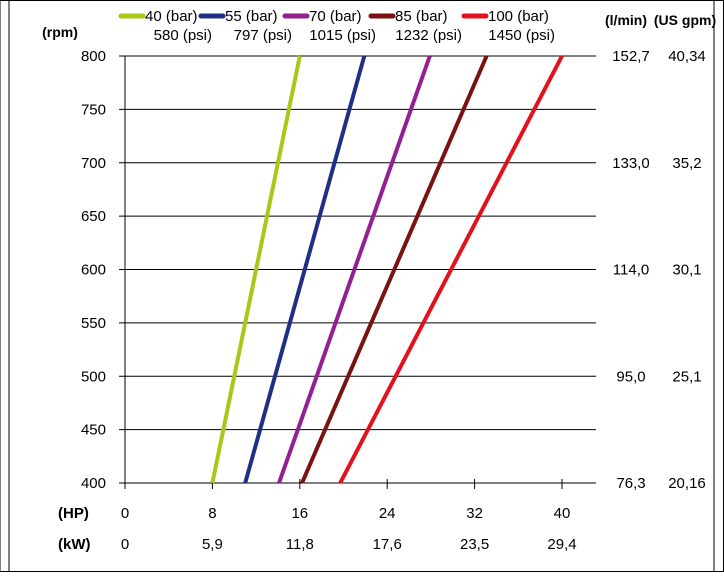 The width and height of the screenshot is (724, 577). Describe the element at coordinates (93, 430) in the screenshot. I see `y-tick-label-450: 450` at that location.